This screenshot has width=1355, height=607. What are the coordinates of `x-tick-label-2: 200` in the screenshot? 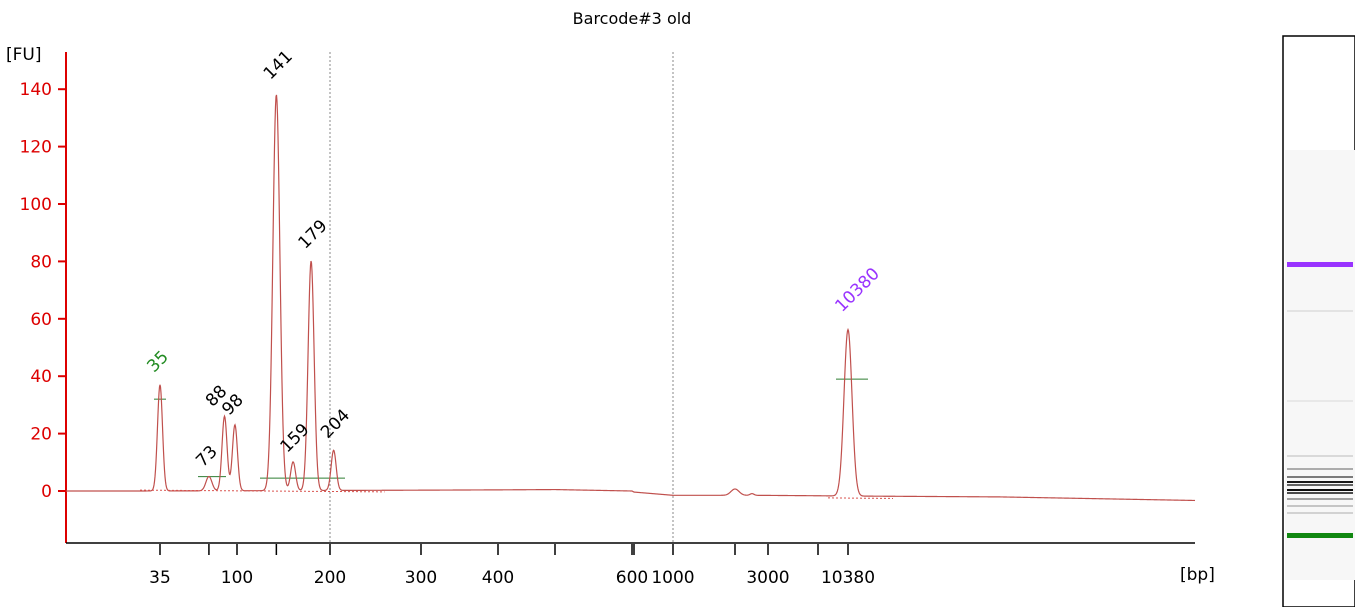 It's located at (330, 578).